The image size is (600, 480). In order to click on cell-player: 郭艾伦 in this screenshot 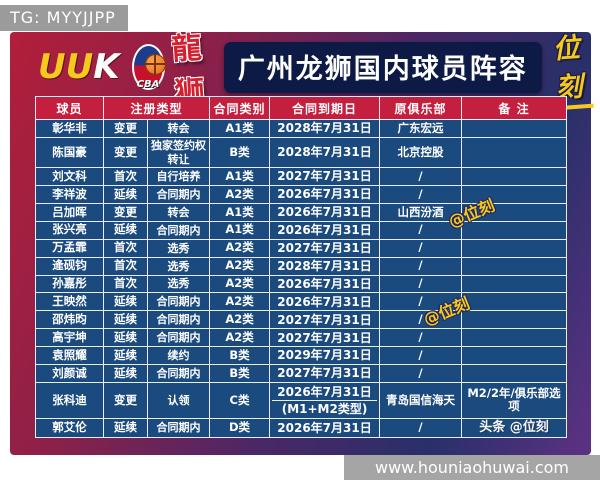, I will do `click(69, 428)`.